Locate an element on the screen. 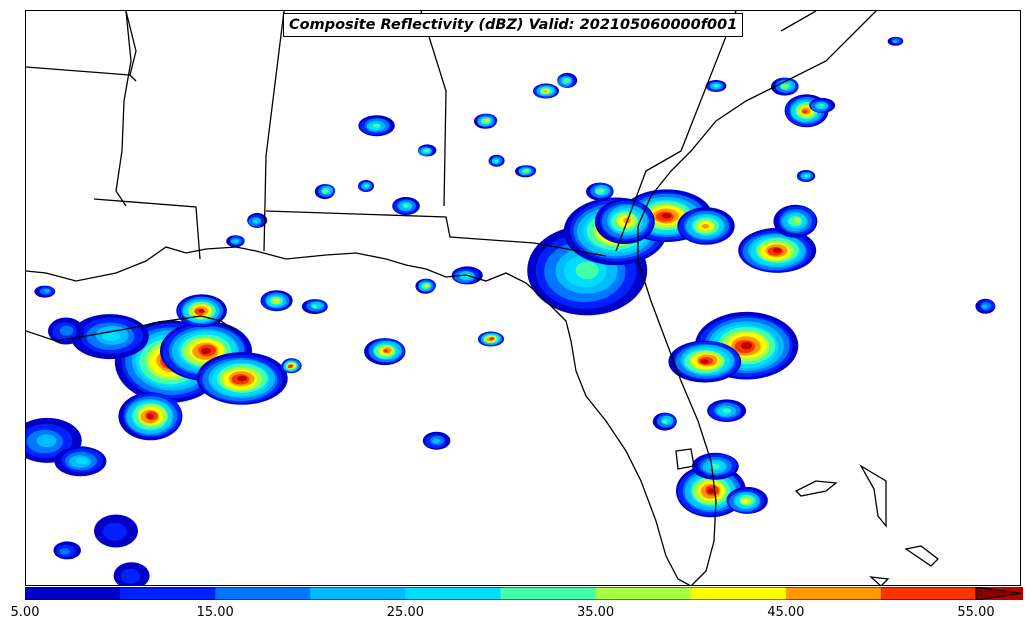 This screenshot has width=1033, height=633. colorbar-tick-label: 35.00 is located at coordinates (595, 612).